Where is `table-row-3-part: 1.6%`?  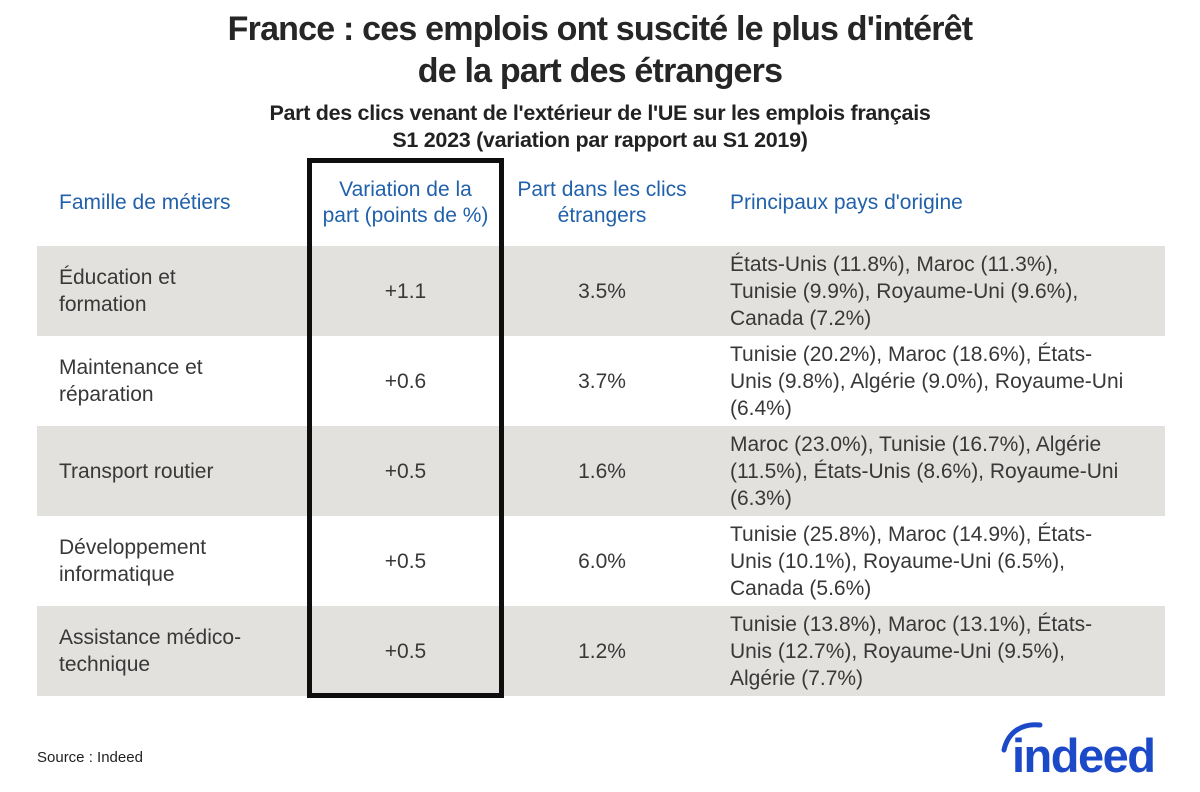
table-row-3-part: 1.6% is located at coordinates (602, 471).